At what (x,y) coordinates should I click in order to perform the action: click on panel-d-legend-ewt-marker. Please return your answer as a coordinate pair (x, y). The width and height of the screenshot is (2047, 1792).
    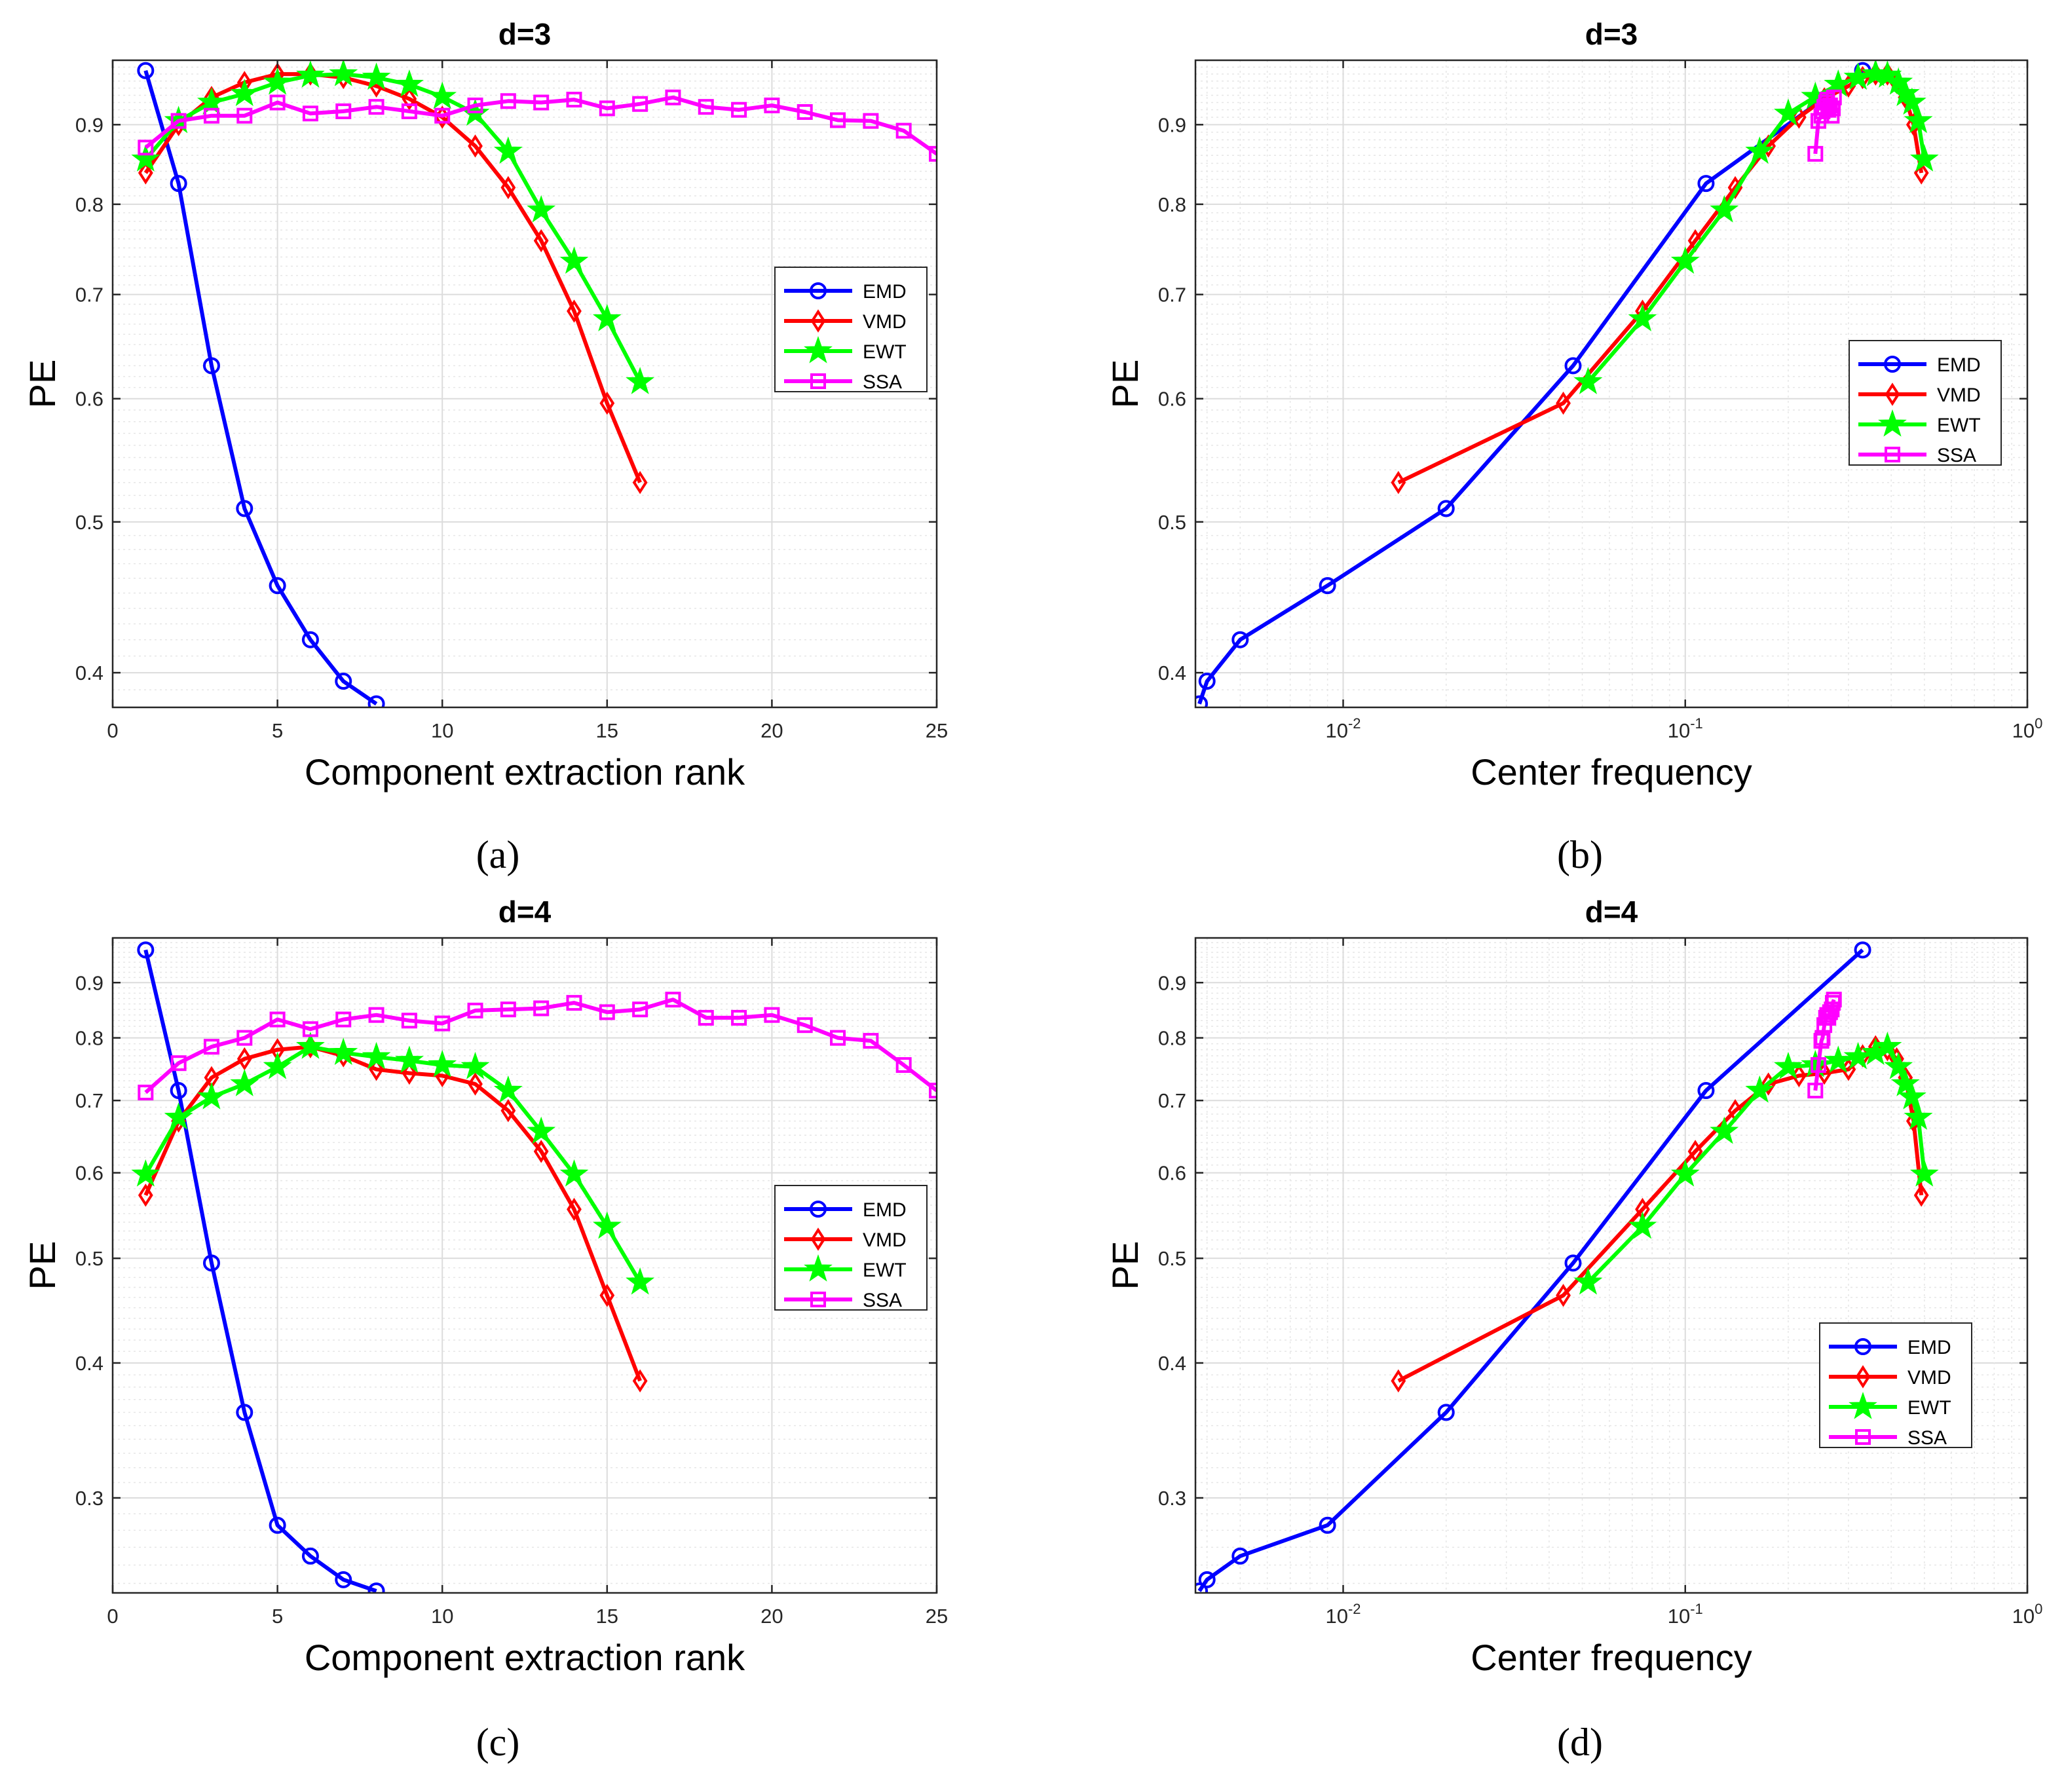
    Looking at the image, I should click on (1863, 1405).